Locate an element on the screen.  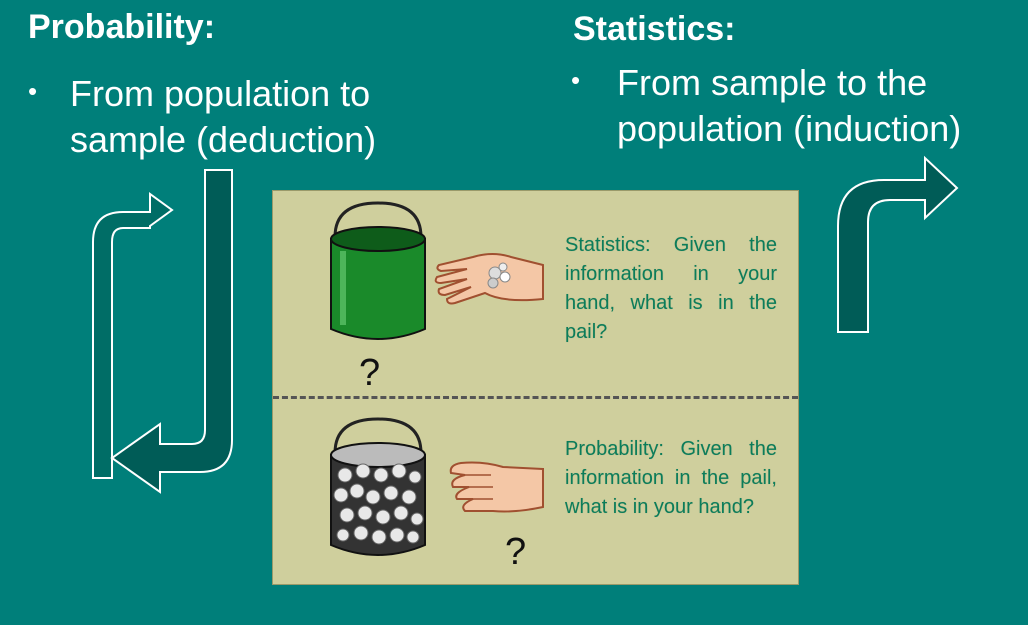
marble-pail-icon is located at coordinates (378, 486).